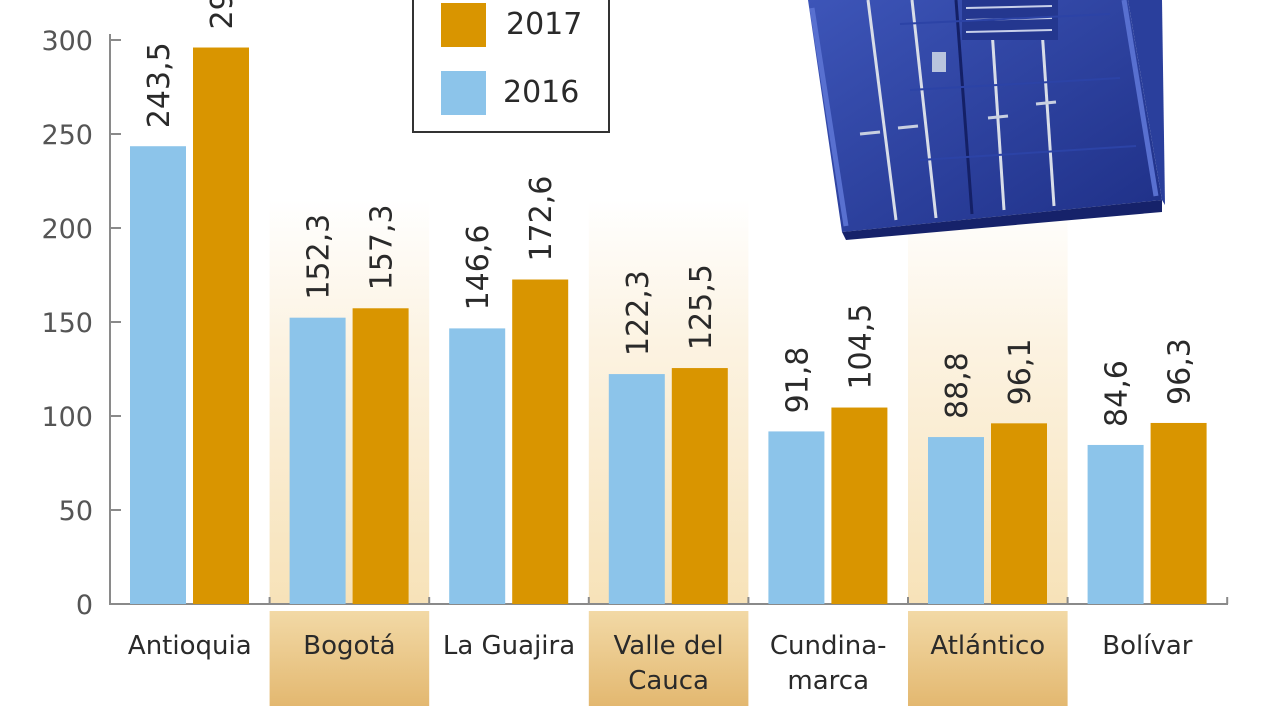  What do you see at coordinates (222, 15) in the screenshot?
I see `value-label-2017: 29` at bounding box center [222, 15].